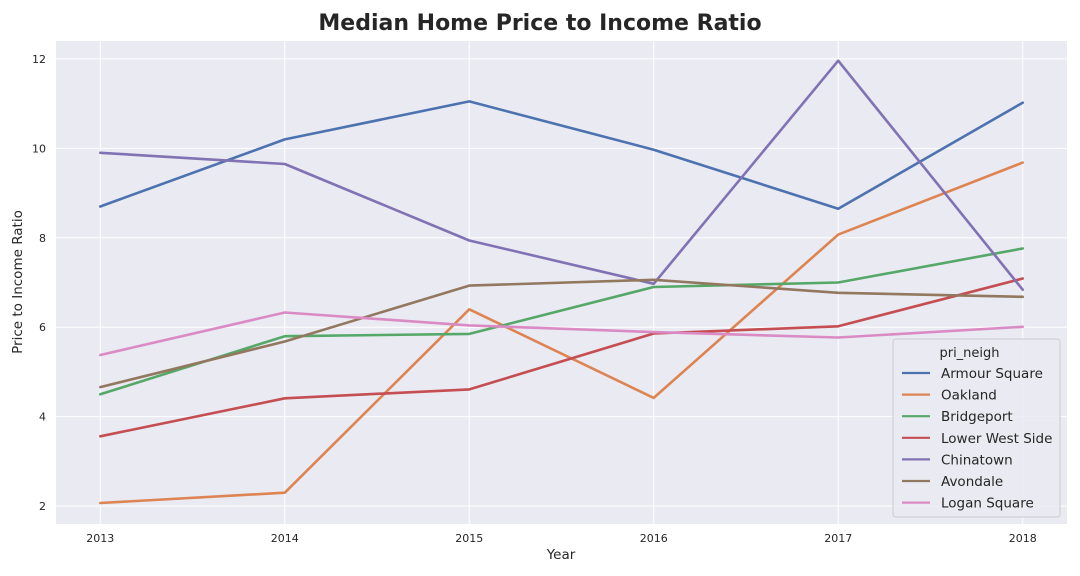  What do you see at coordinates (561, 555) in the screenshot?
I see `x-axis-label: Year` at bounding box center [561, 555].